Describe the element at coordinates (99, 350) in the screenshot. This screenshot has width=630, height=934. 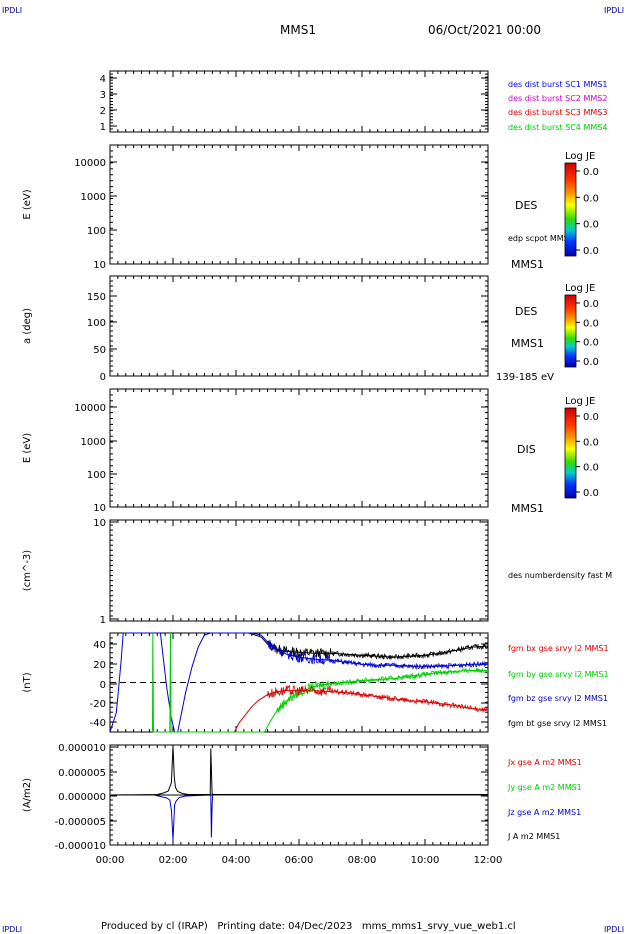
I see `y-tick-label: 50` at that location.